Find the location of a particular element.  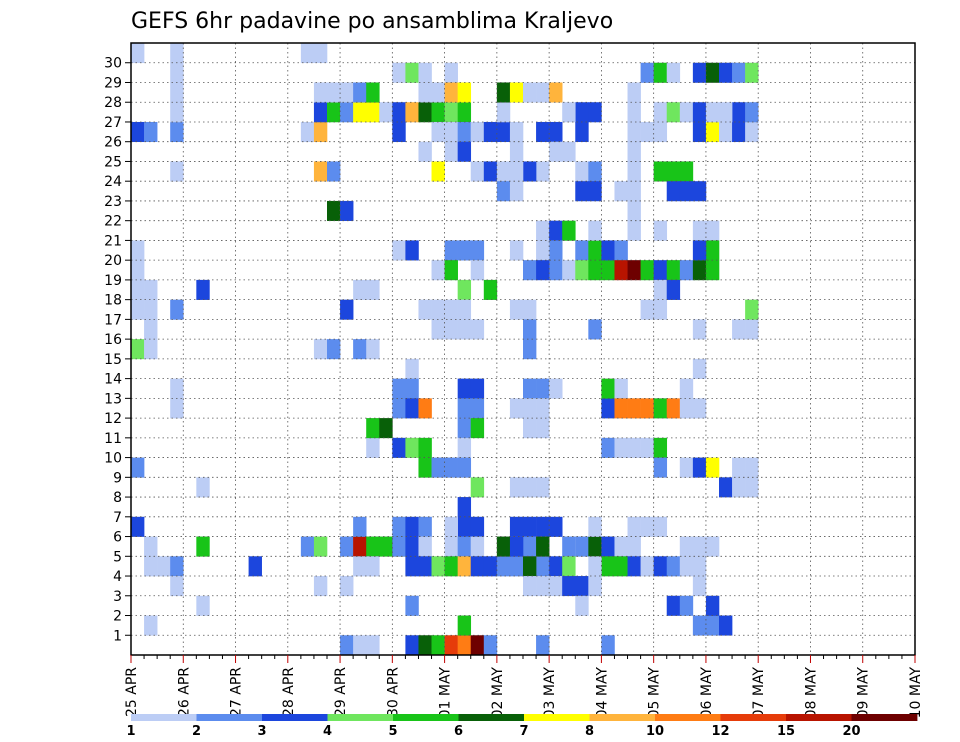

colorbar-label: 1 is located at coordinates (130, 731).